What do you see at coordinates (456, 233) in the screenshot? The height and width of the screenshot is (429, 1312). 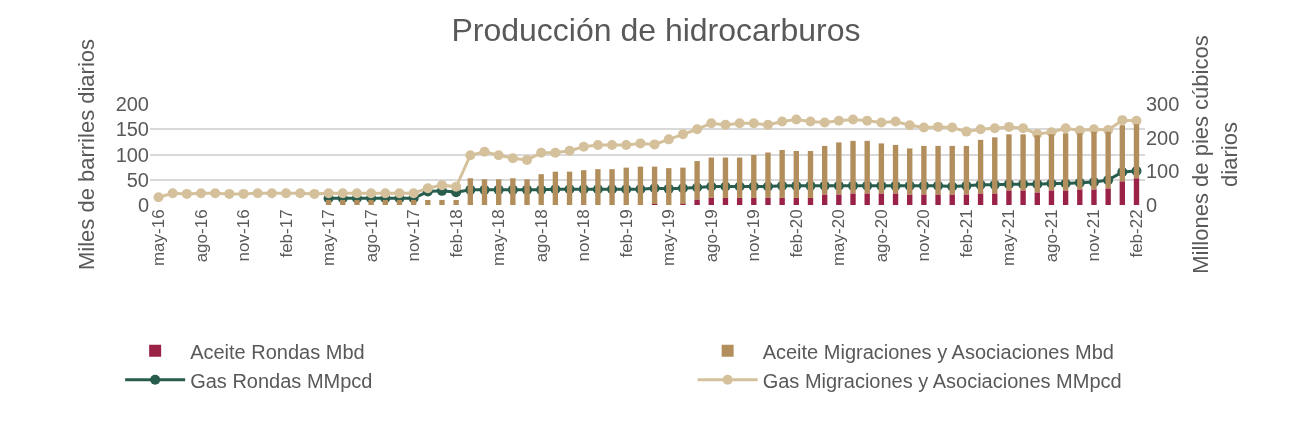 I see `x-tick-label: feb-18` at bounding box center [456, 233].